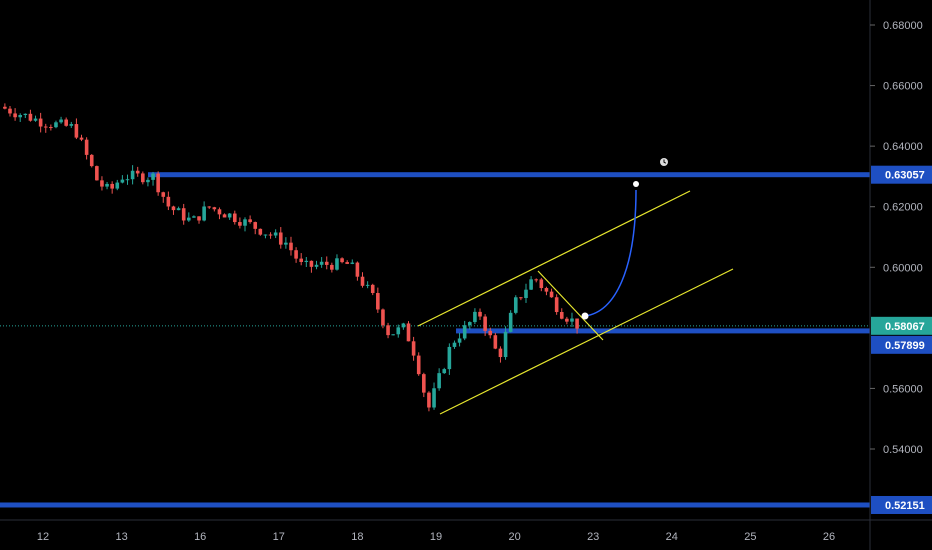 This screenshot has width=932, height=550. Describe the element at coordinates (672, 537) in the screenshot. I see `x-tick-label: 24` at that location.